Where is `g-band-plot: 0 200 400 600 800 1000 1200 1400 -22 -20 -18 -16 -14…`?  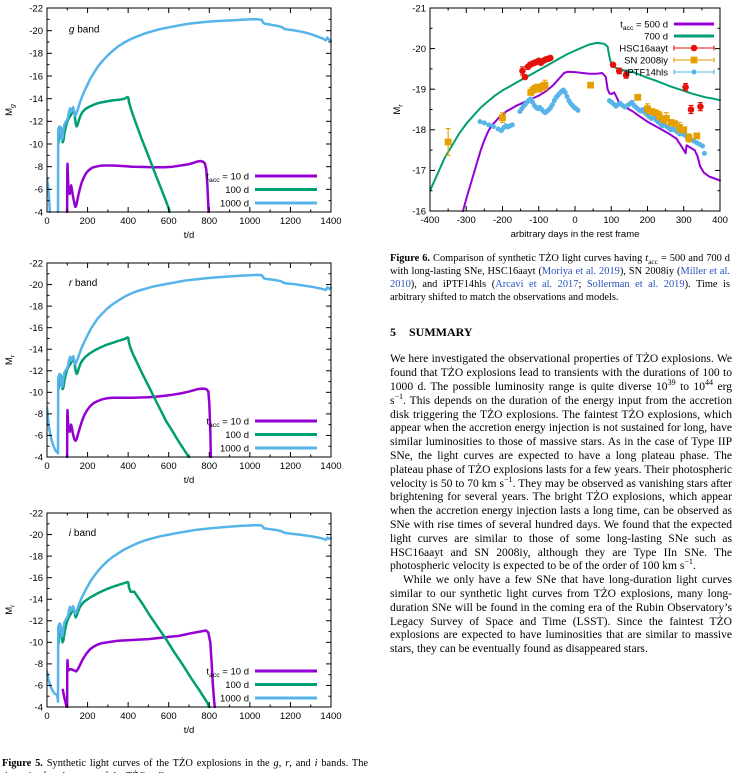 g-band-plot: 0 200 400 600 800 1000 1200 1400 -22 -20 -18 -16 -14… is located at coordinates (173, 122).